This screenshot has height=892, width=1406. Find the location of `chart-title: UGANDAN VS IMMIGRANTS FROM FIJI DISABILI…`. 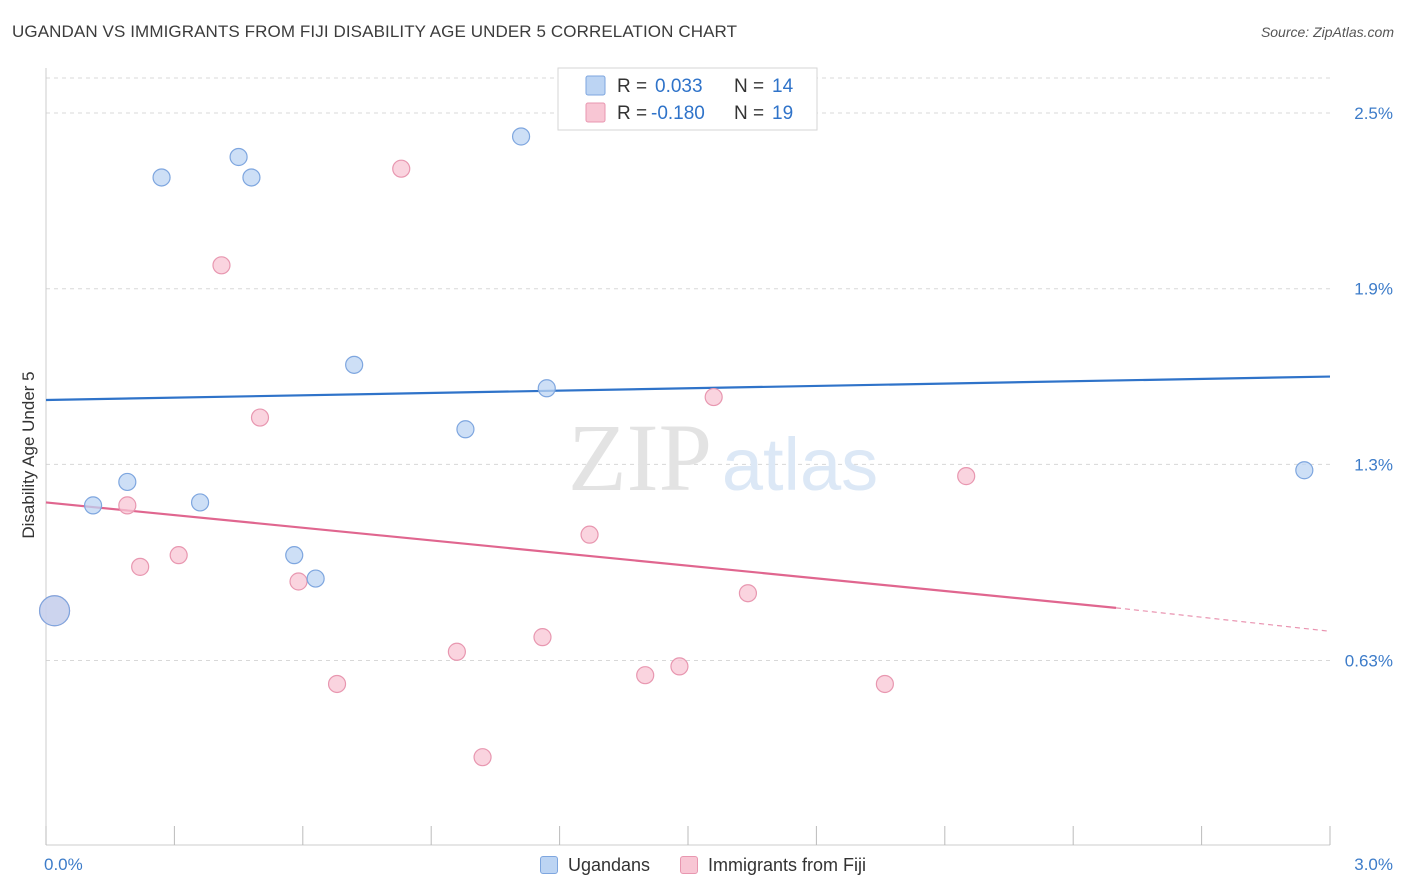

chart-title: UGANDAN VS IMMIGRANTS FROM FIJI DISABILI… is located at coordinates (375, 31).